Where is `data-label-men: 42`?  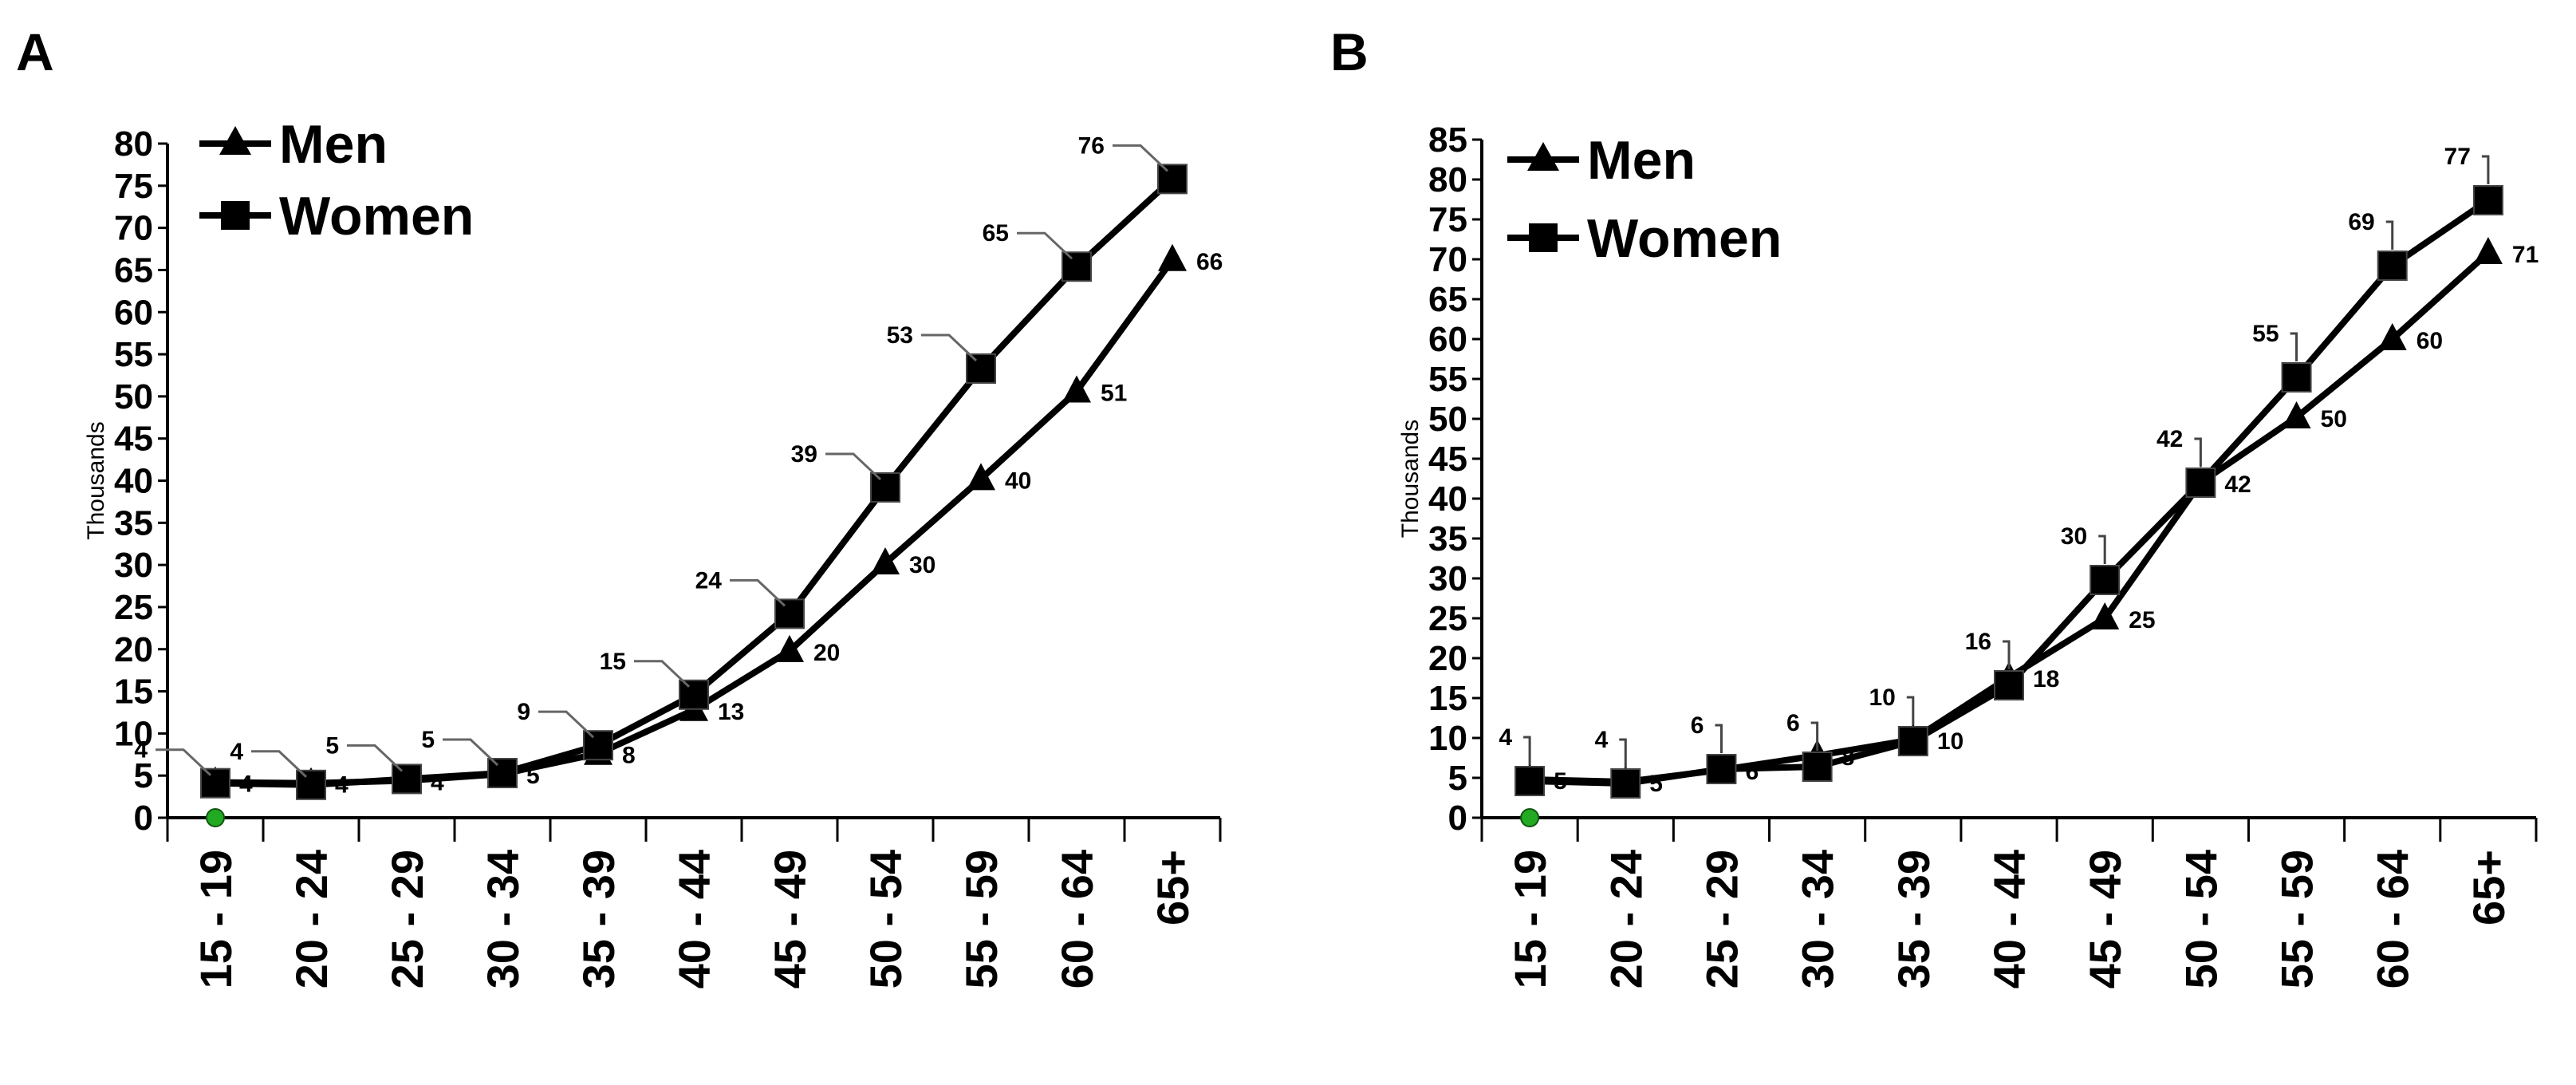
data-label-men: 42 is located at coordinates (2237, 484).